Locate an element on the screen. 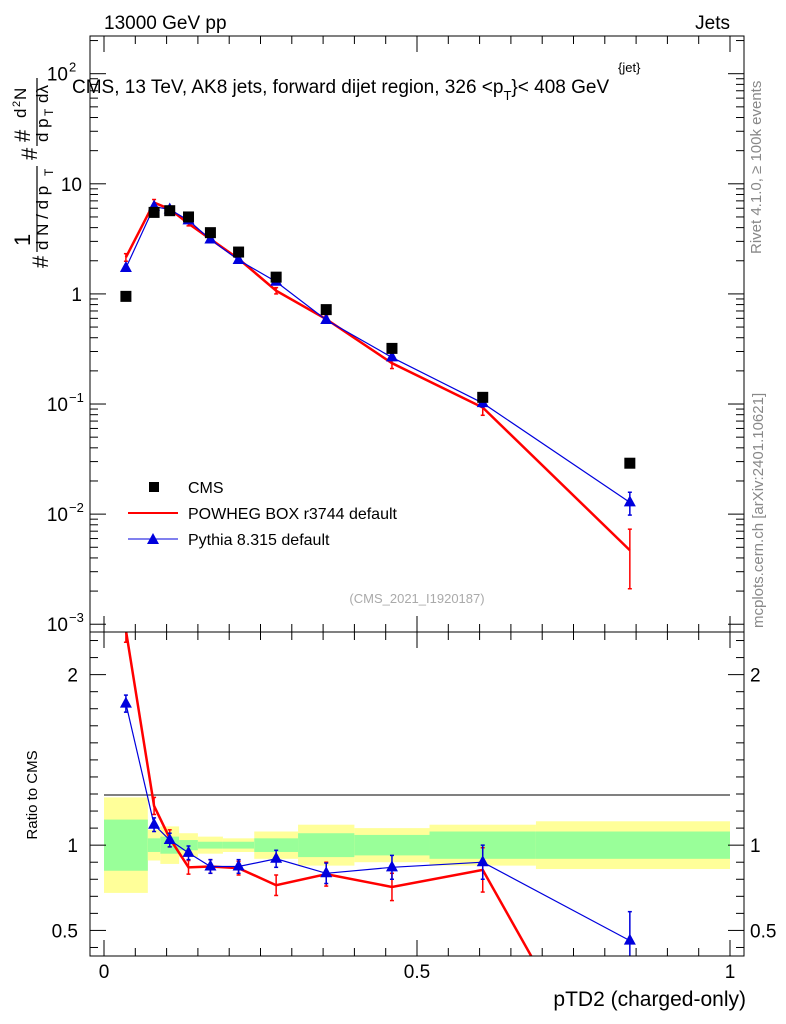 Image resolution: width=786 pixels, height=1024 pixels. ratio-y-tick-label-right: 0.5 is located at coordinates (763, 931).